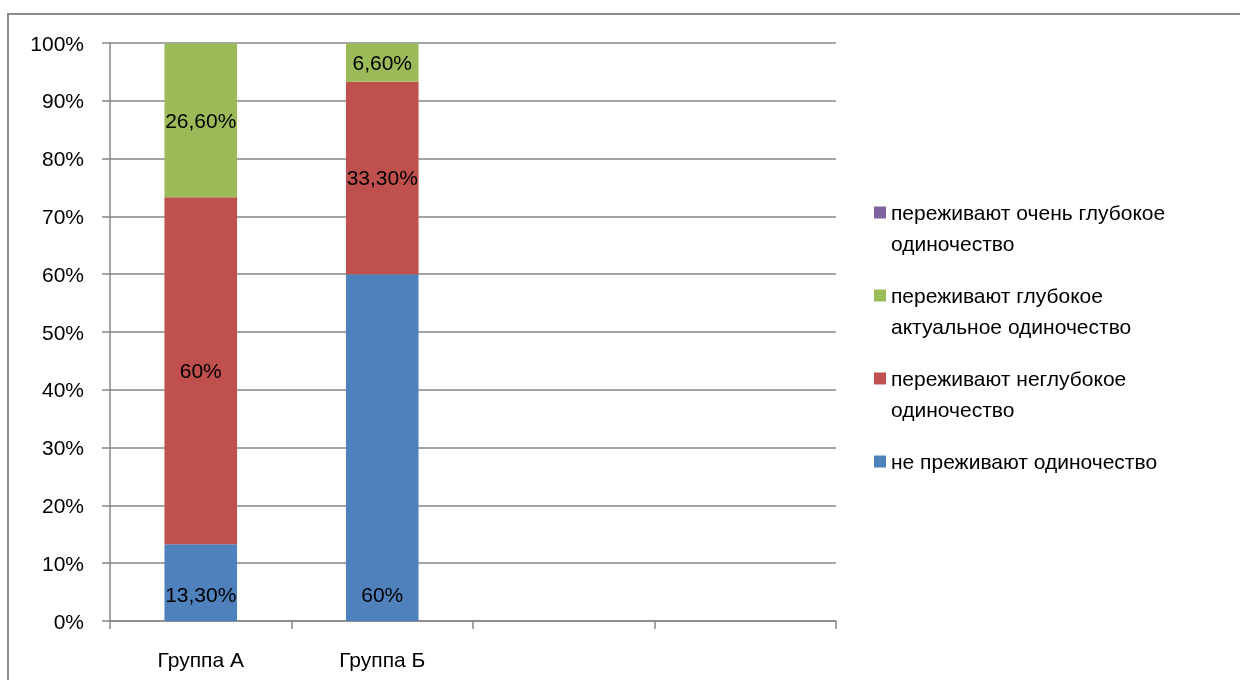  I want to click on legend-label: переживают глубокое актуальное одиночество, so click(1011, 311).